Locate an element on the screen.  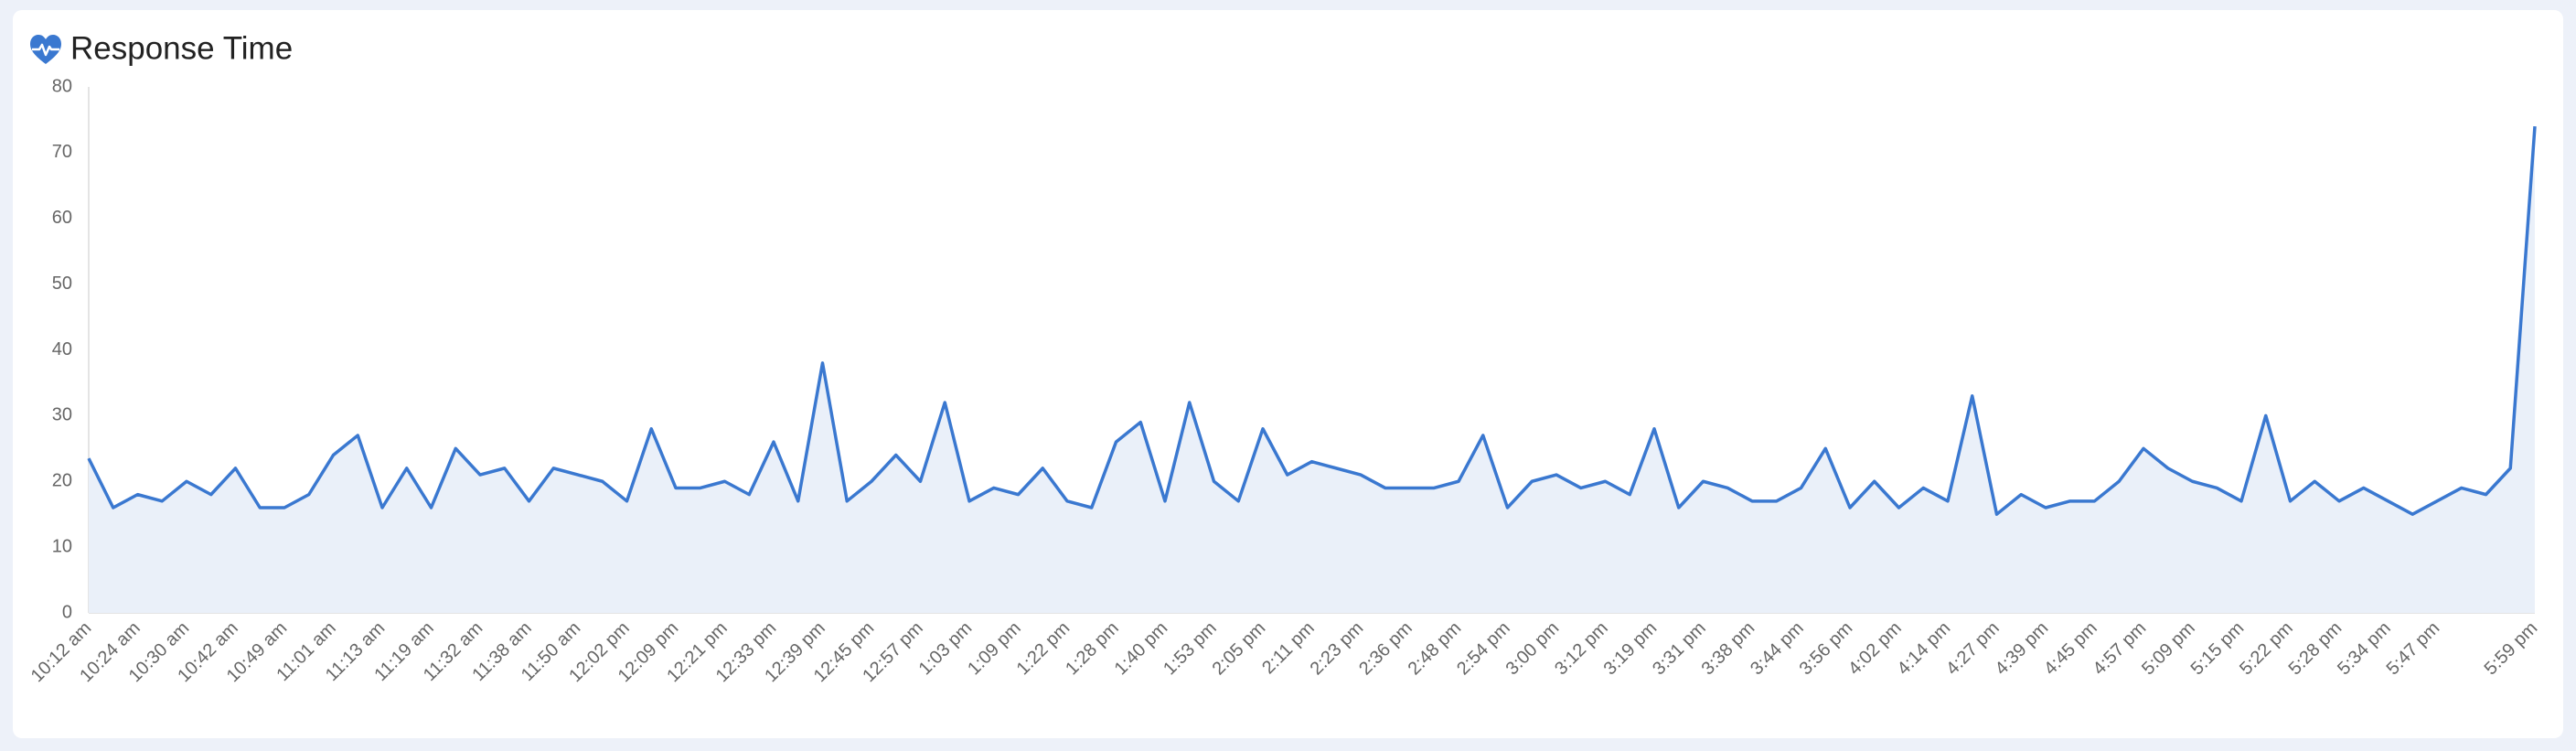
y-tick-label: 40 is located at coordinates (62, 349).